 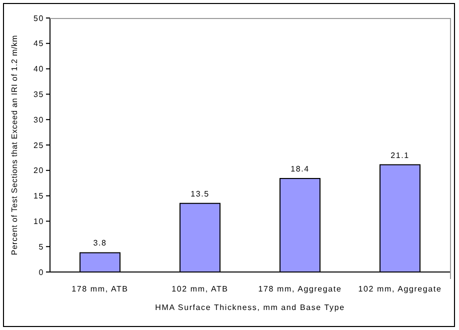 What do you see at coordinates (39, 221) in the screenshot?
I see `y-tick-label: 10` at bounding box center [39, 221].